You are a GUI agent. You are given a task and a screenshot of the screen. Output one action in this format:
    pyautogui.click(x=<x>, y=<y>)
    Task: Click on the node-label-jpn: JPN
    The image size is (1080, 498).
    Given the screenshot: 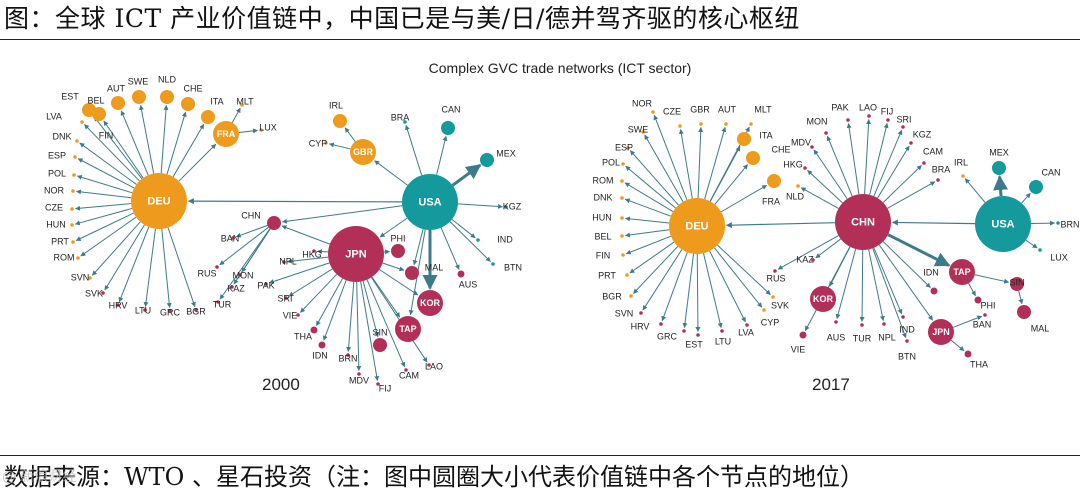 What is the action you would take?
    pyautogui.click(x=355, y=254)
    